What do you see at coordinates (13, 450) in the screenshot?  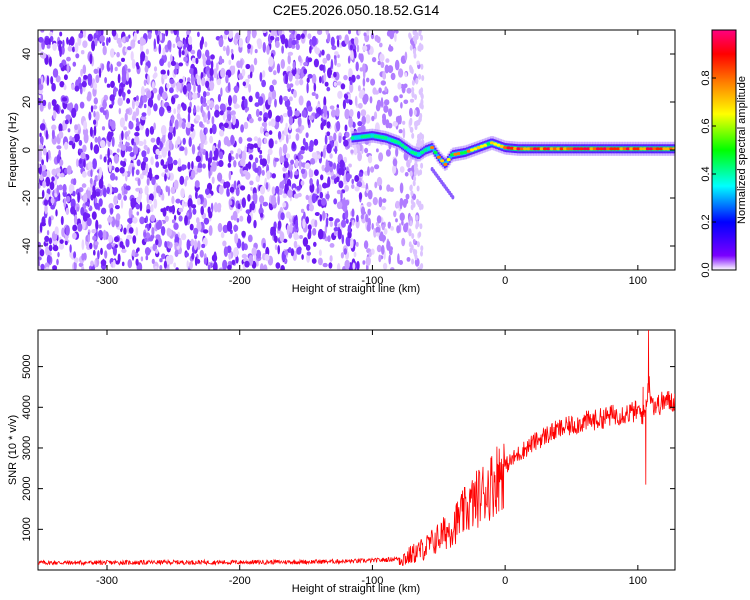 I see `snr-y-label: SNR (10 * v/v)` at bounding box center [13, 450].